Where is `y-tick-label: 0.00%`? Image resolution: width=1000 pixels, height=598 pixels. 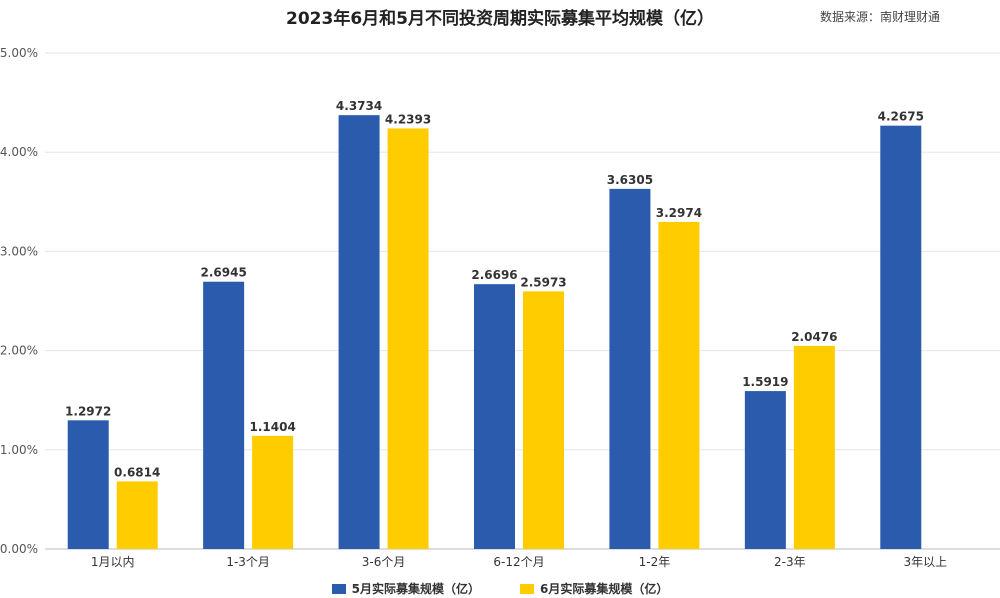
y-tick-label: 0.00% is located at coordinates (19, 549).